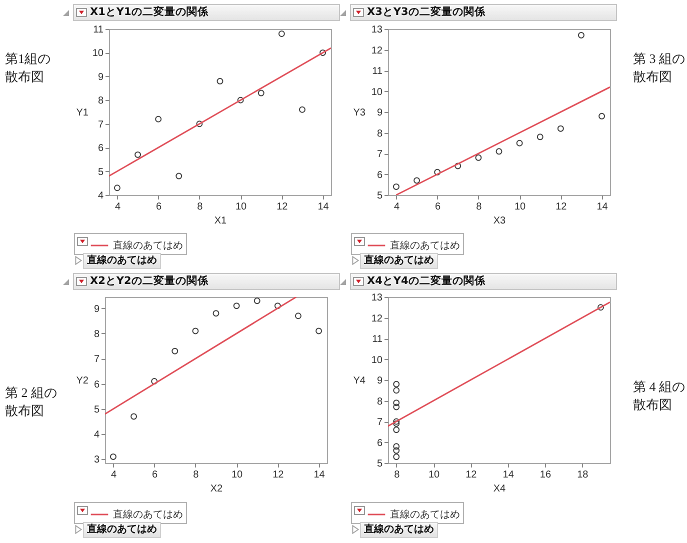  What do you see at coordinates (97, 460) in the screenshot?
I see `y-tick-label: 3` at bounding box center [97, 460].